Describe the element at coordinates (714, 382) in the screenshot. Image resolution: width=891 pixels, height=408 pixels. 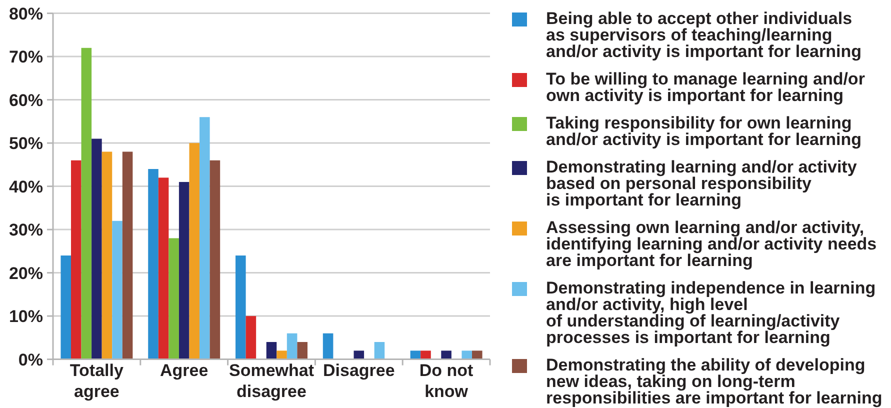
I see `legend-label: Demonstrating the ability of developing new ideas, taking on long-term responsibilities are important for learning` at that location.